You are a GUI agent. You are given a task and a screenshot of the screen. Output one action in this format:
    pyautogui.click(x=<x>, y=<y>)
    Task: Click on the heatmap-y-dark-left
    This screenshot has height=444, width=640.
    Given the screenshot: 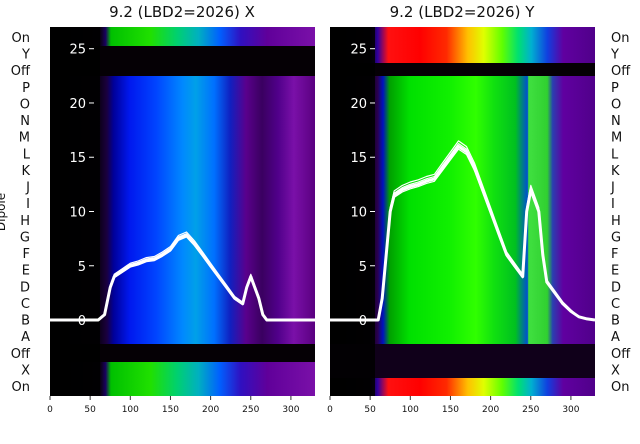 What is the action you would take?
    pyautogui.click(x=352, y=211)
    